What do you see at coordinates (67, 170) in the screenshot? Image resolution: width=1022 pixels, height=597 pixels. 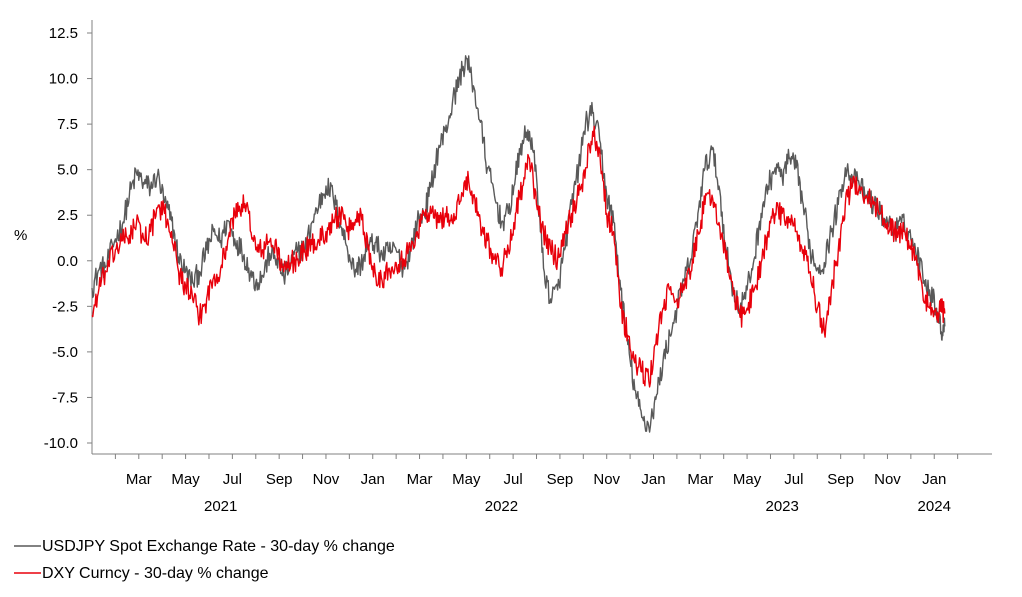 I see `y-tick-label: 5.0` at bounding box center [67, 170].